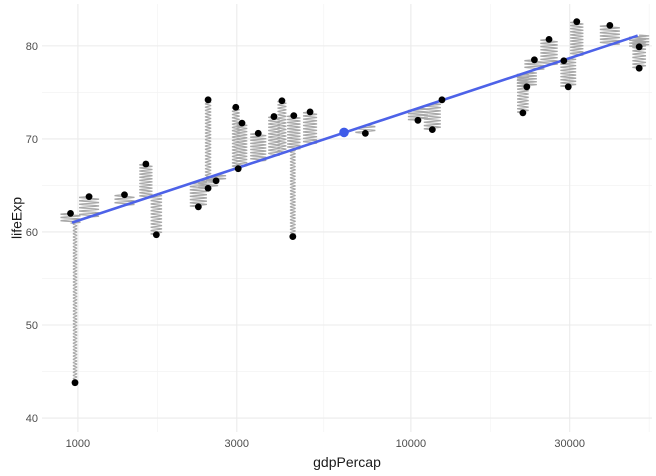 The image size is (656, 476). What do you see at coordinates (78, 444) in the screenshot?
I see `x-tick-label: 1000` at bounding box center [78, 444].